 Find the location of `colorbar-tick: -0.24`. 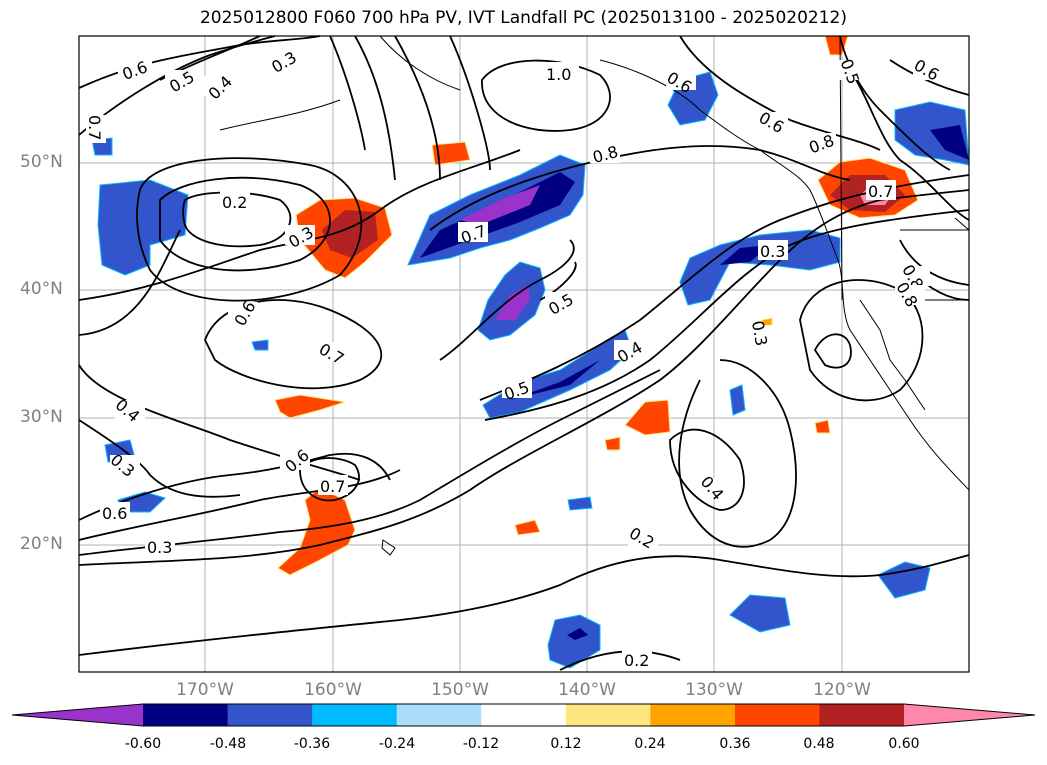

colorbar-tick: -0.24 is located at coordinates (397, 744).